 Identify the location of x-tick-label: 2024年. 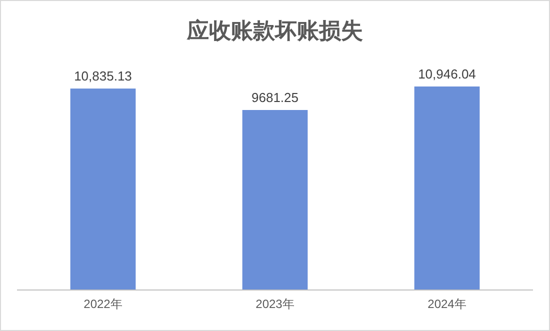
(447, 304).